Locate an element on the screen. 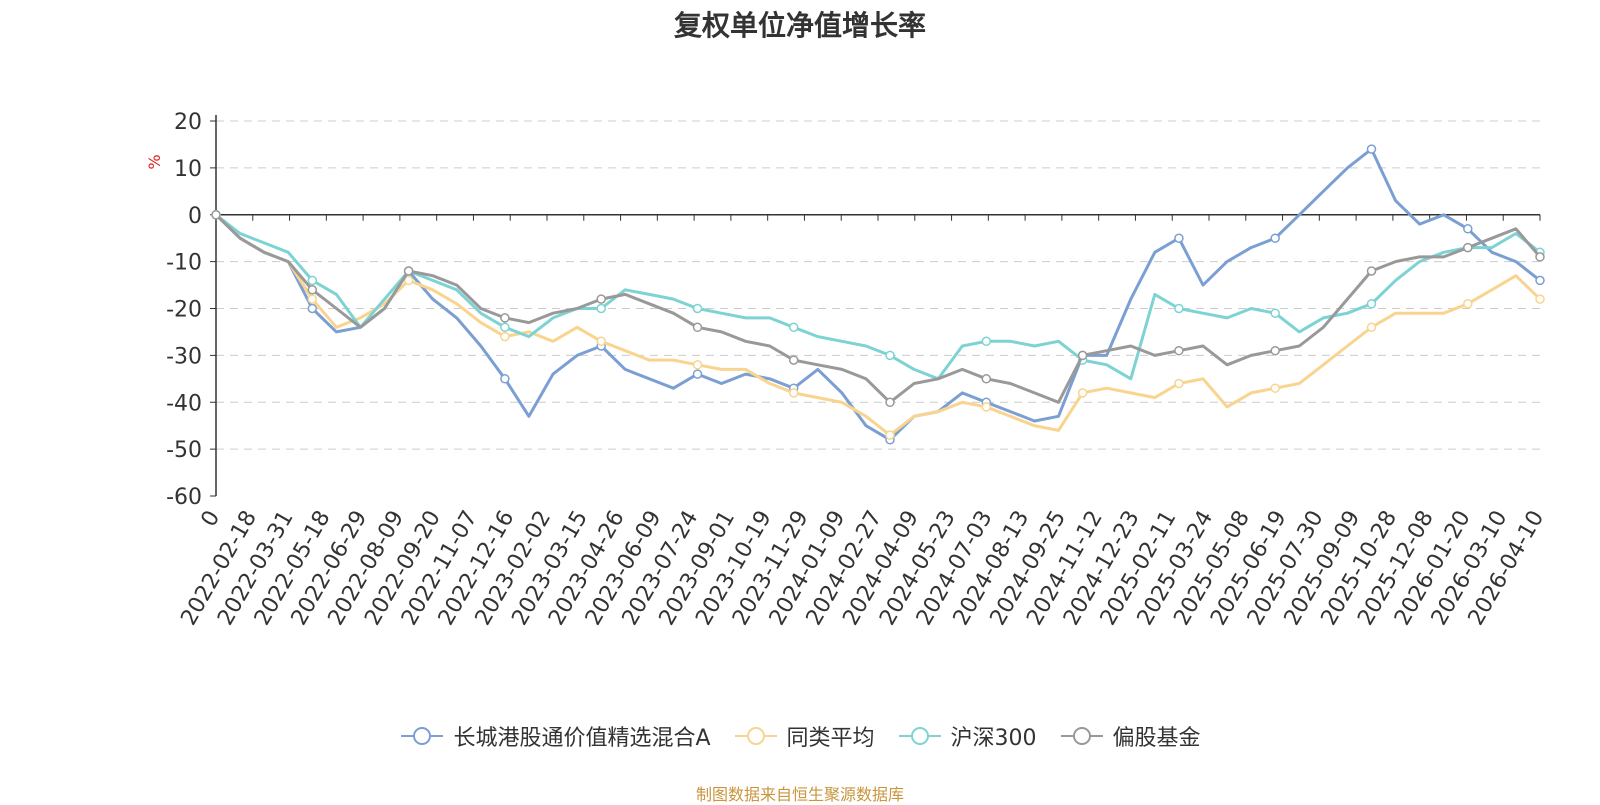  y-tick-label: -10 is located at coordinates (184, 263).